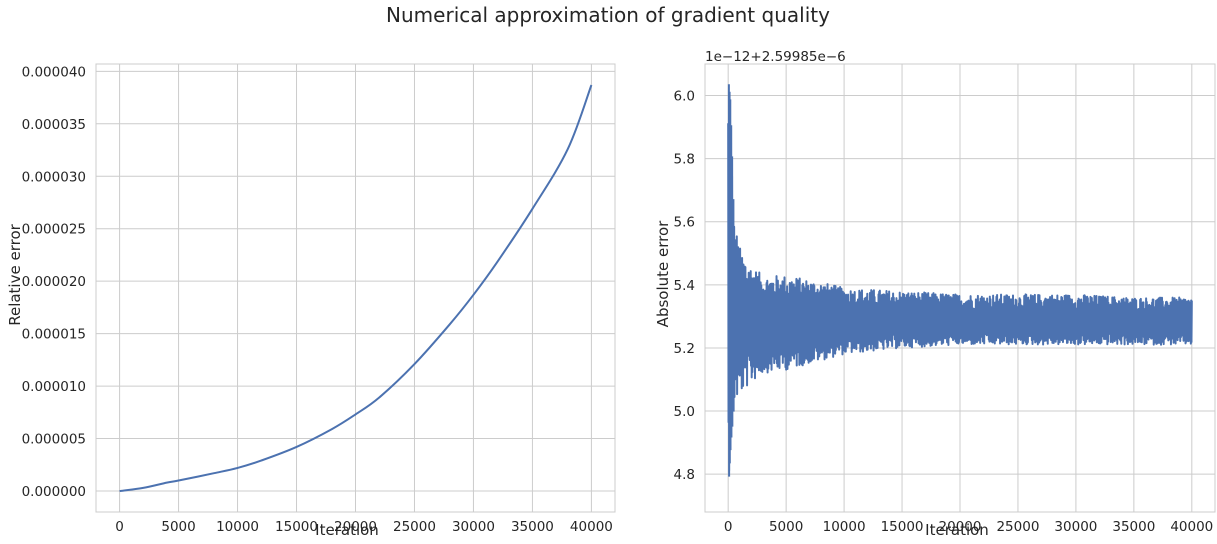  Describe the element at coordinates (1075, 527) in the screenshot. I see `absolute-error-x-tick-label: 30000` at that location.